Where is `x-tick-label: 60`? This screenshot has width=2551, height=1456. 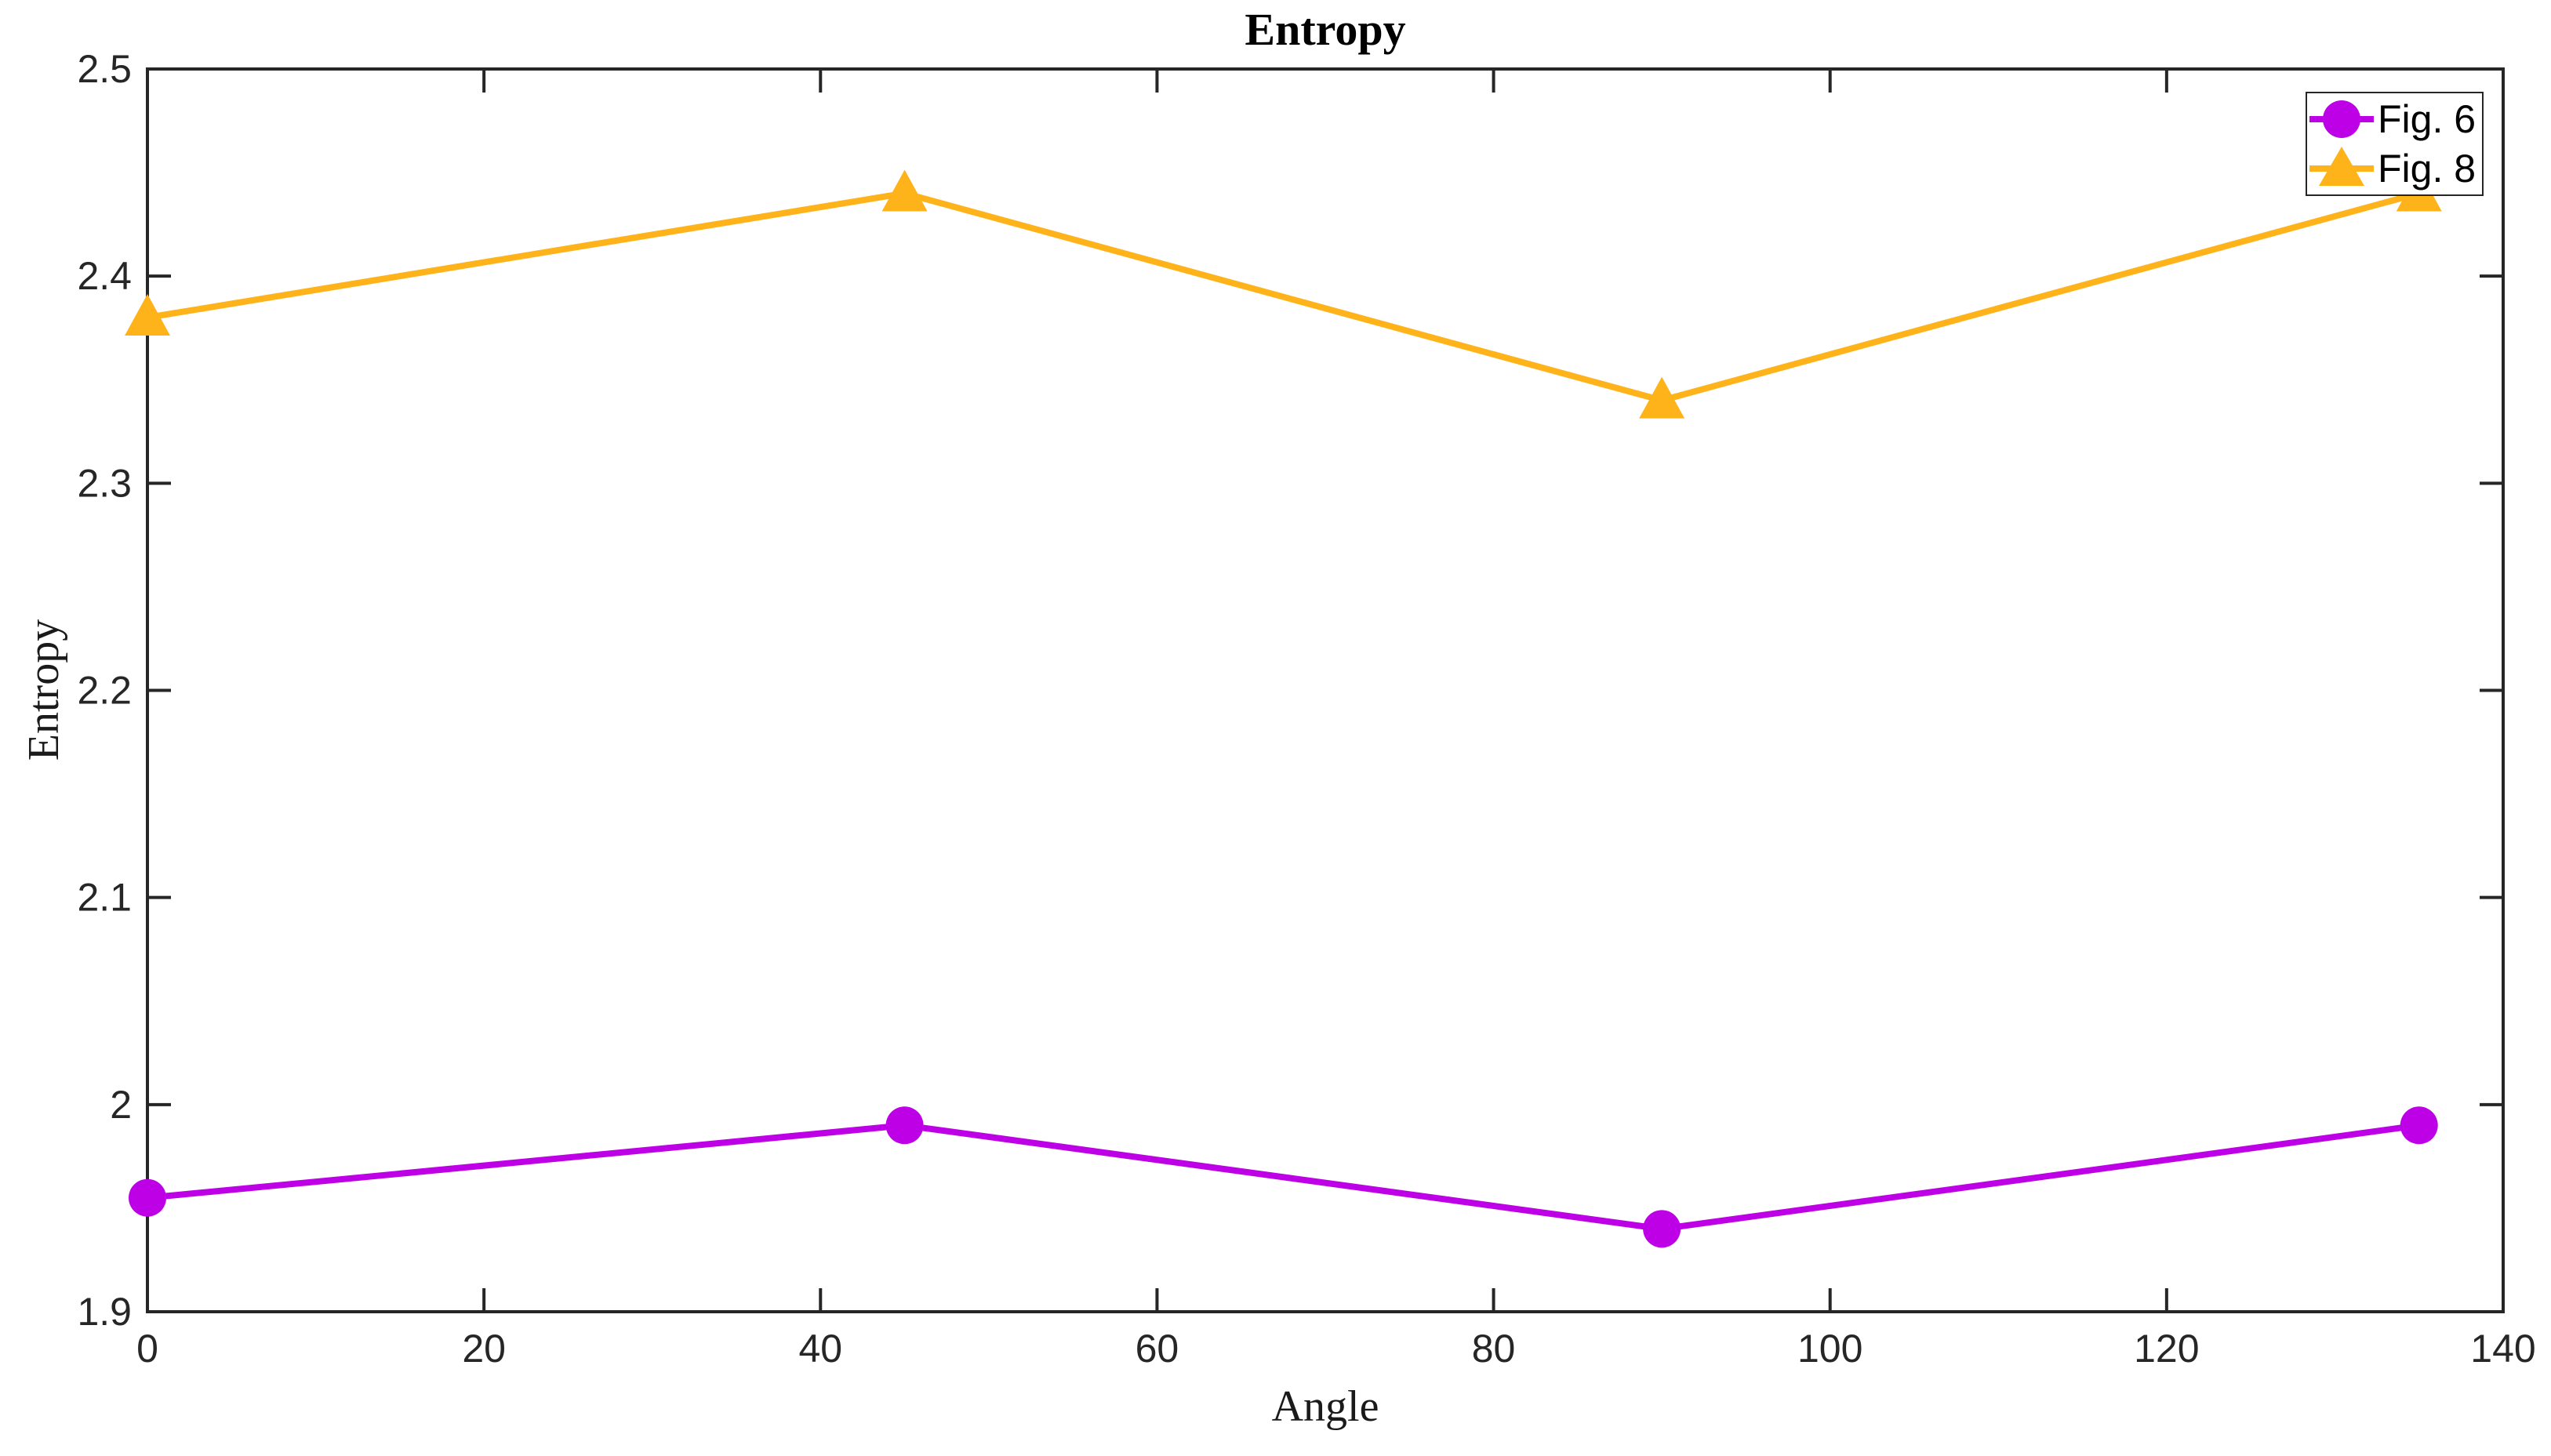 x-tick-label: 60 is located at coordinates (1157, 1349).